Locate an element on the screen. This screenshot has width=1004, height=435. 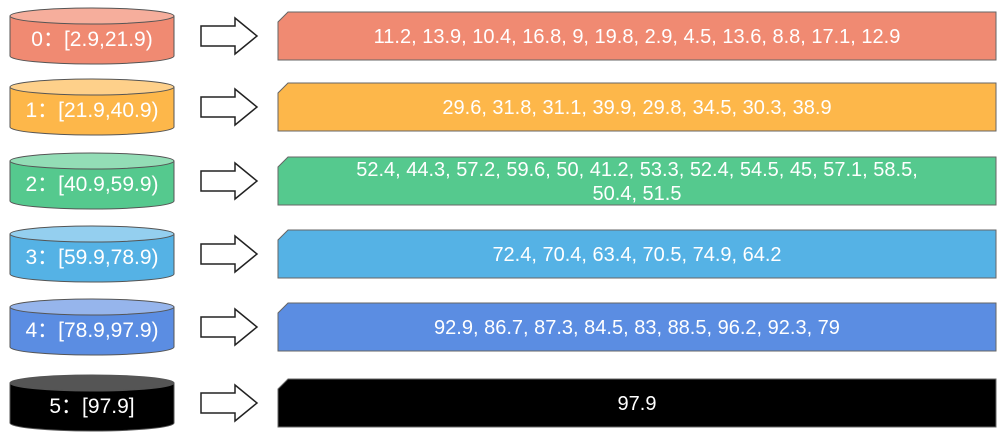
bucket-cylinder: 1：[21.9,40.9) is located at coordinates (92, 107).